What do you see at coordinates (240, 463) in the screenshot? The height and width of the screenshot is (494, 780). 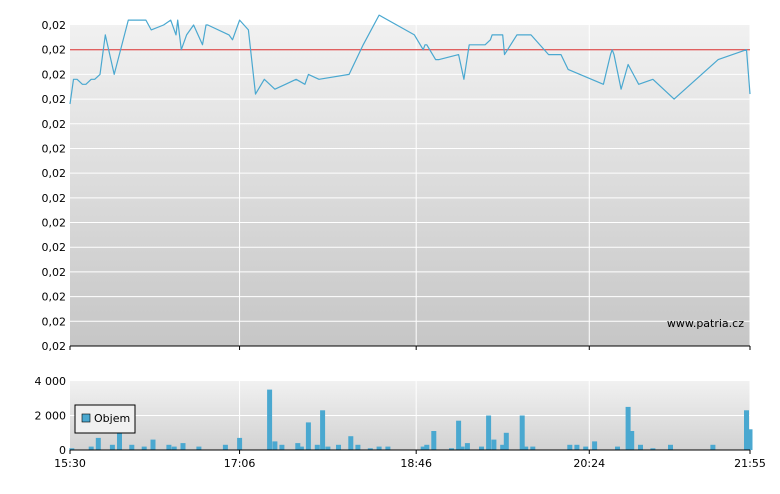 I see `x-tick-label: 17:06` at bounding box center [240, 463].